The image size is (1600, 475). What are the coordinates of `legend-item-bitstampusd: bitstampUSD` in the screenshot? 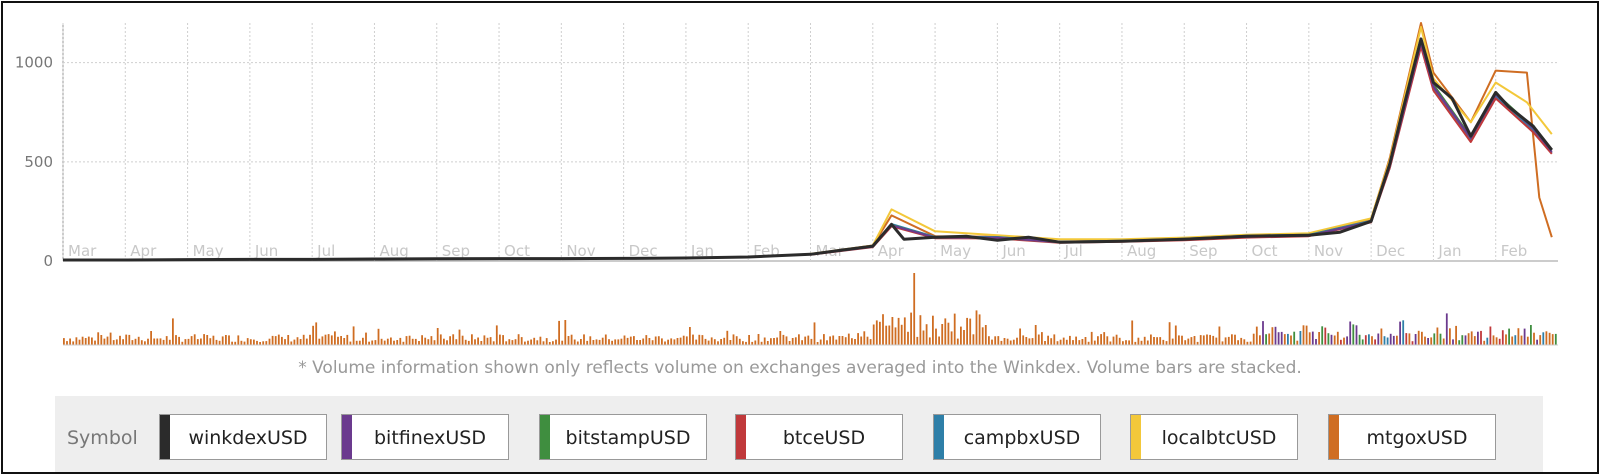 It's located at (623, 437).